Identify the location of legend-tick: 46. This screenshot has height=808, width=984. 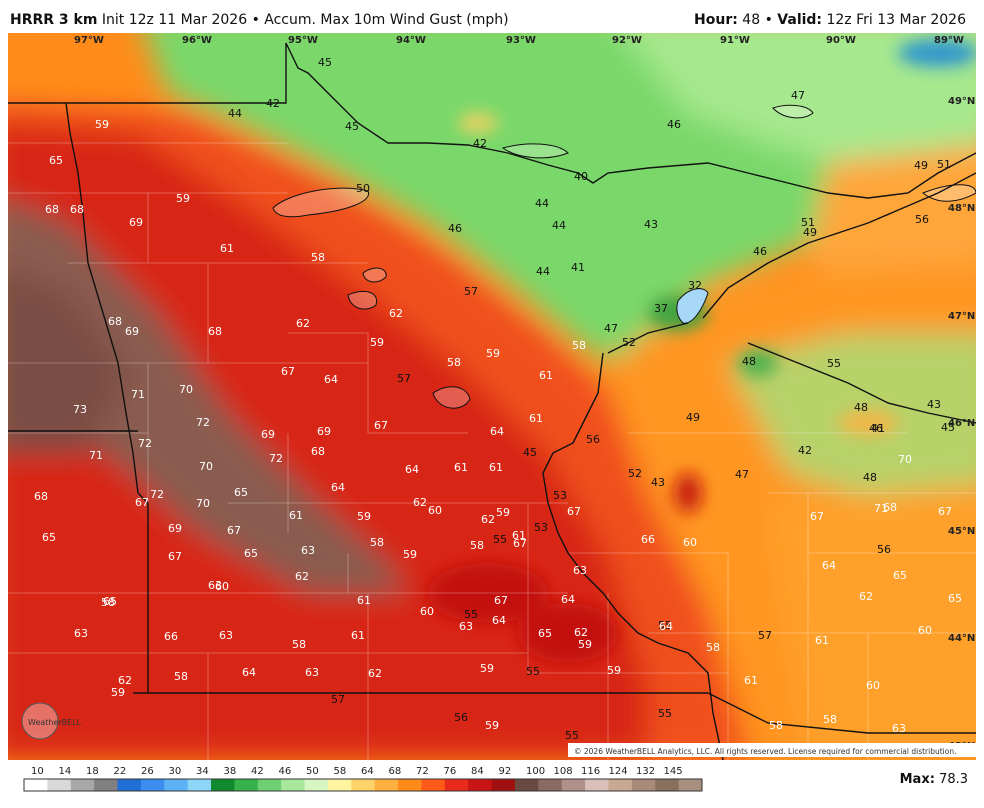
(285, 771).